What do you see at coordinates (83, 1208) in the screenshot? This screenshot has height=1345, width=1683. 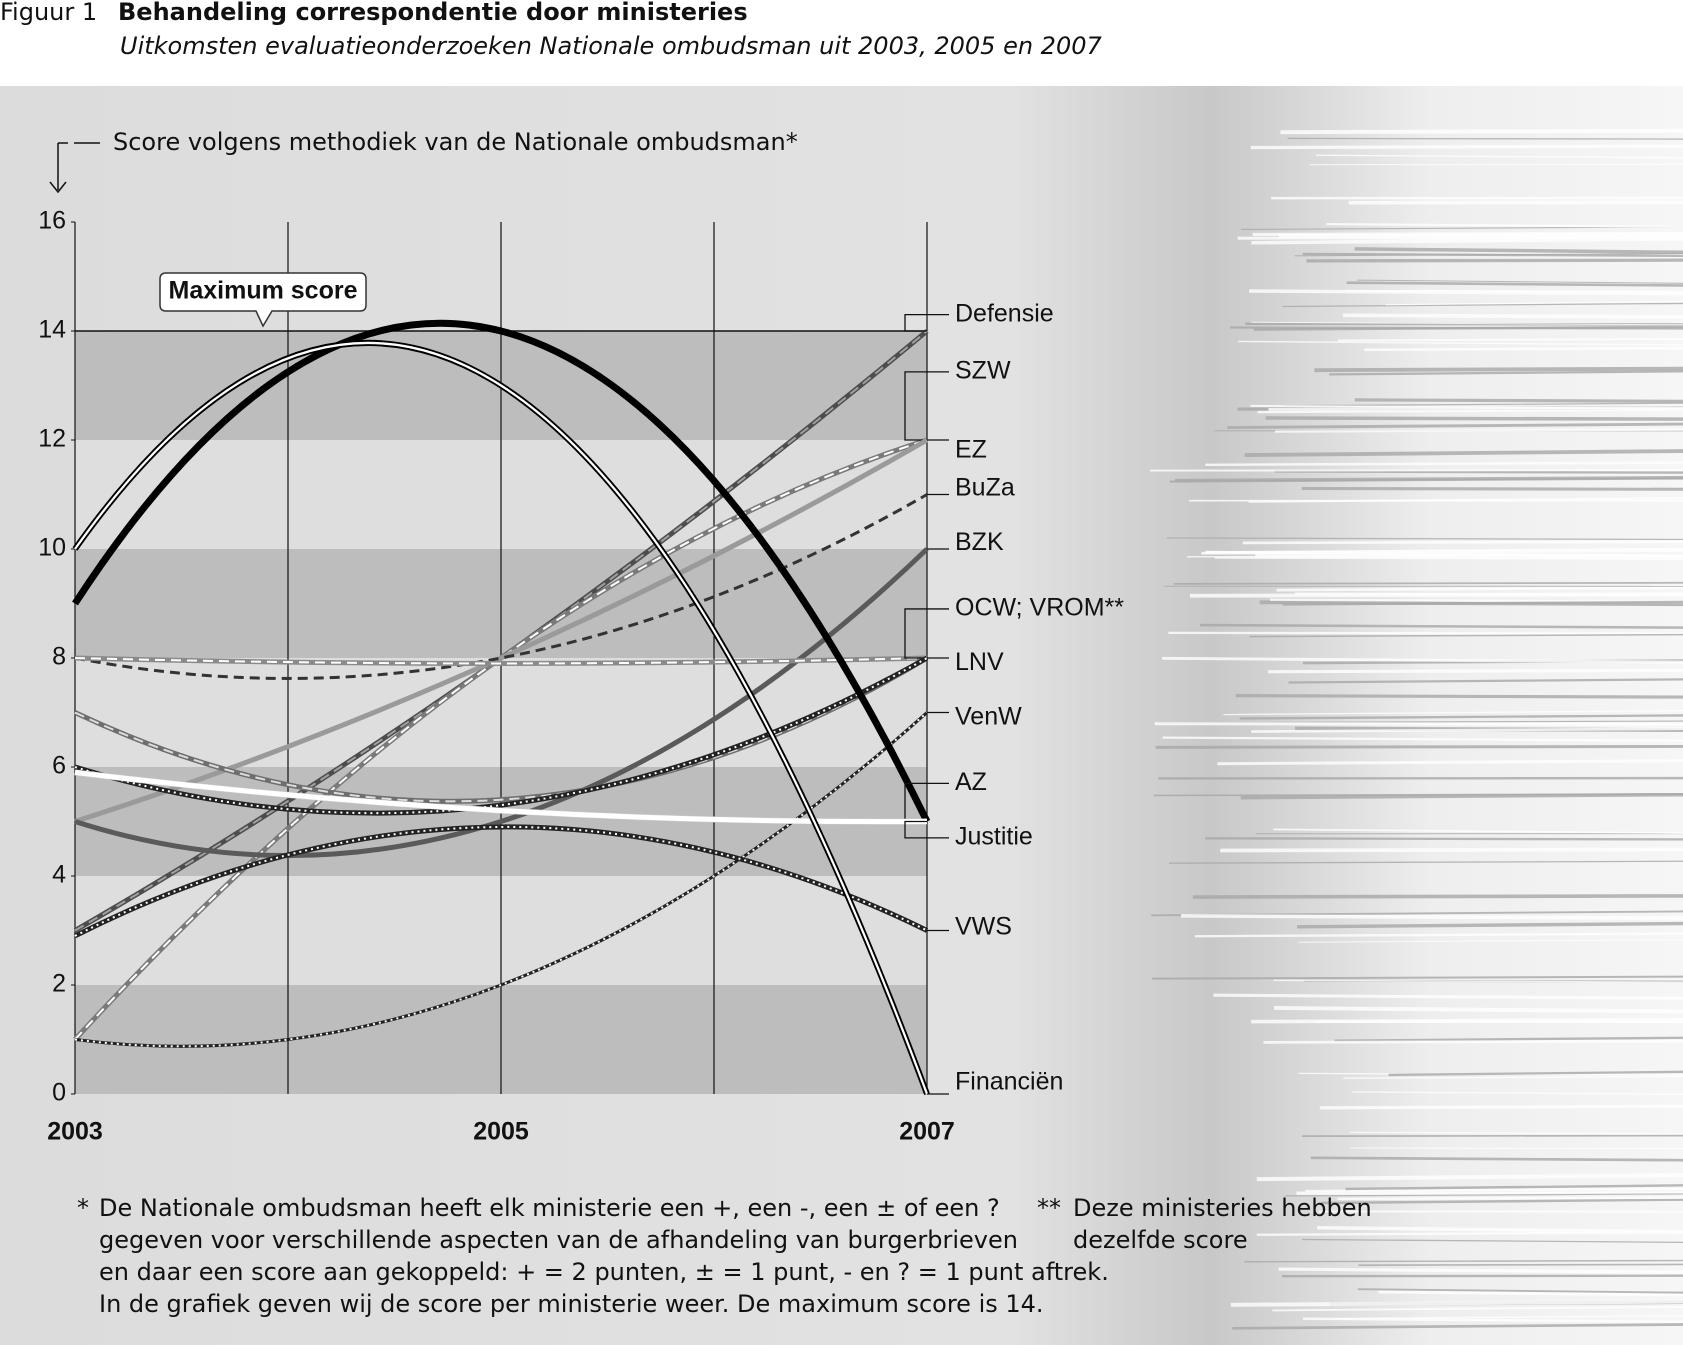 I see `footnote-marker: *` at bounding box center [83, 1208].